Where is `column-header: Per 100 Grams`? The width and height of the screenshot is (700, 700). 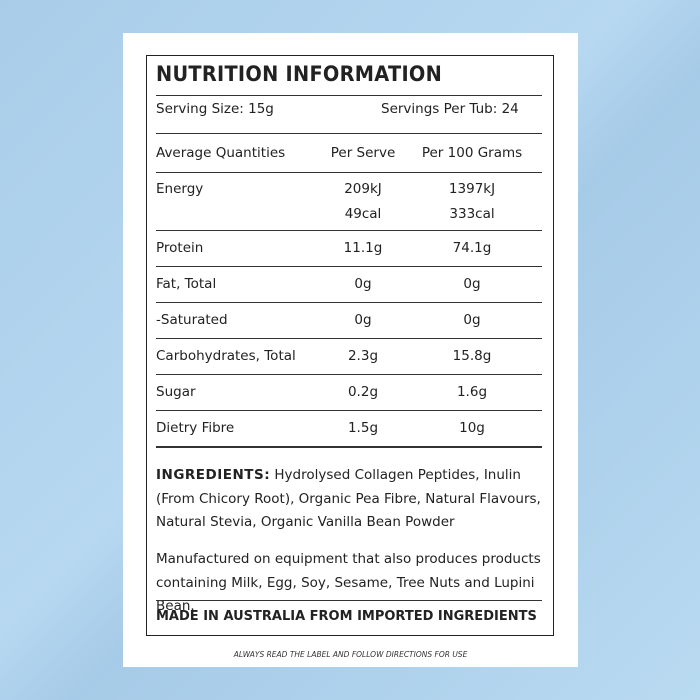
column-header: Per 100 Grams is located at coordinates (472, 153).